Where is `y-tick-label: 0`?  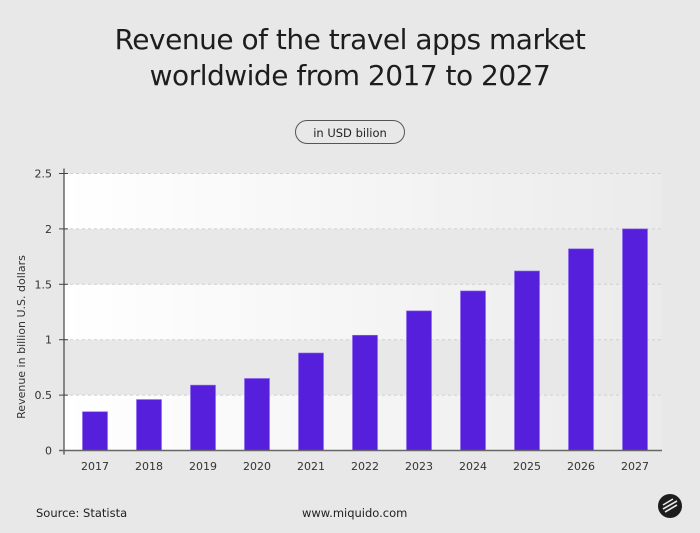 y-tick-label: 0 is located at coordinates (48, 451).